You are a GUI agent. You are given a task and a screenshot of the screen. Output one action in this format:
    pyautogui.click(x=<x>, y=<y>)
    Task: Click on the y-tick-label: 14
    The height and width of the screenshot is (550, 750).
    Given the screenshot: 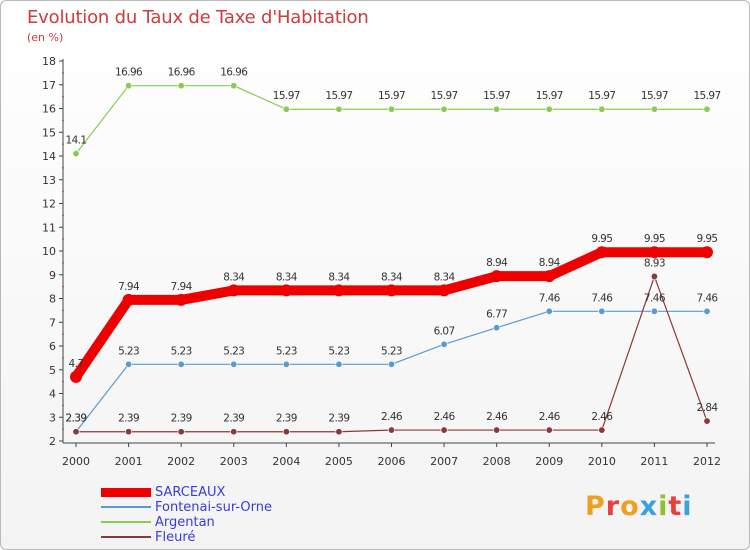 What is the action you would take?
    pyautogui.click(x=49, y=156)
    